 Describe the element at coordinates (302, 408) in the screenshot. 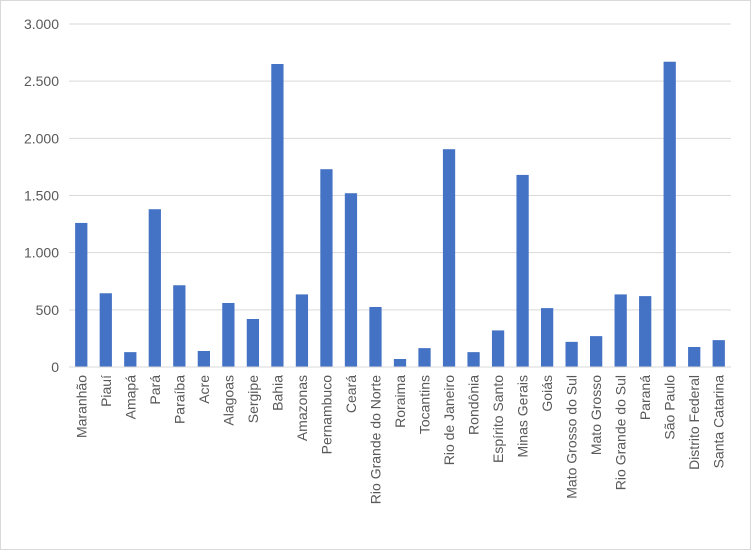

I see `x-tick-label: Amazonas` at that location.